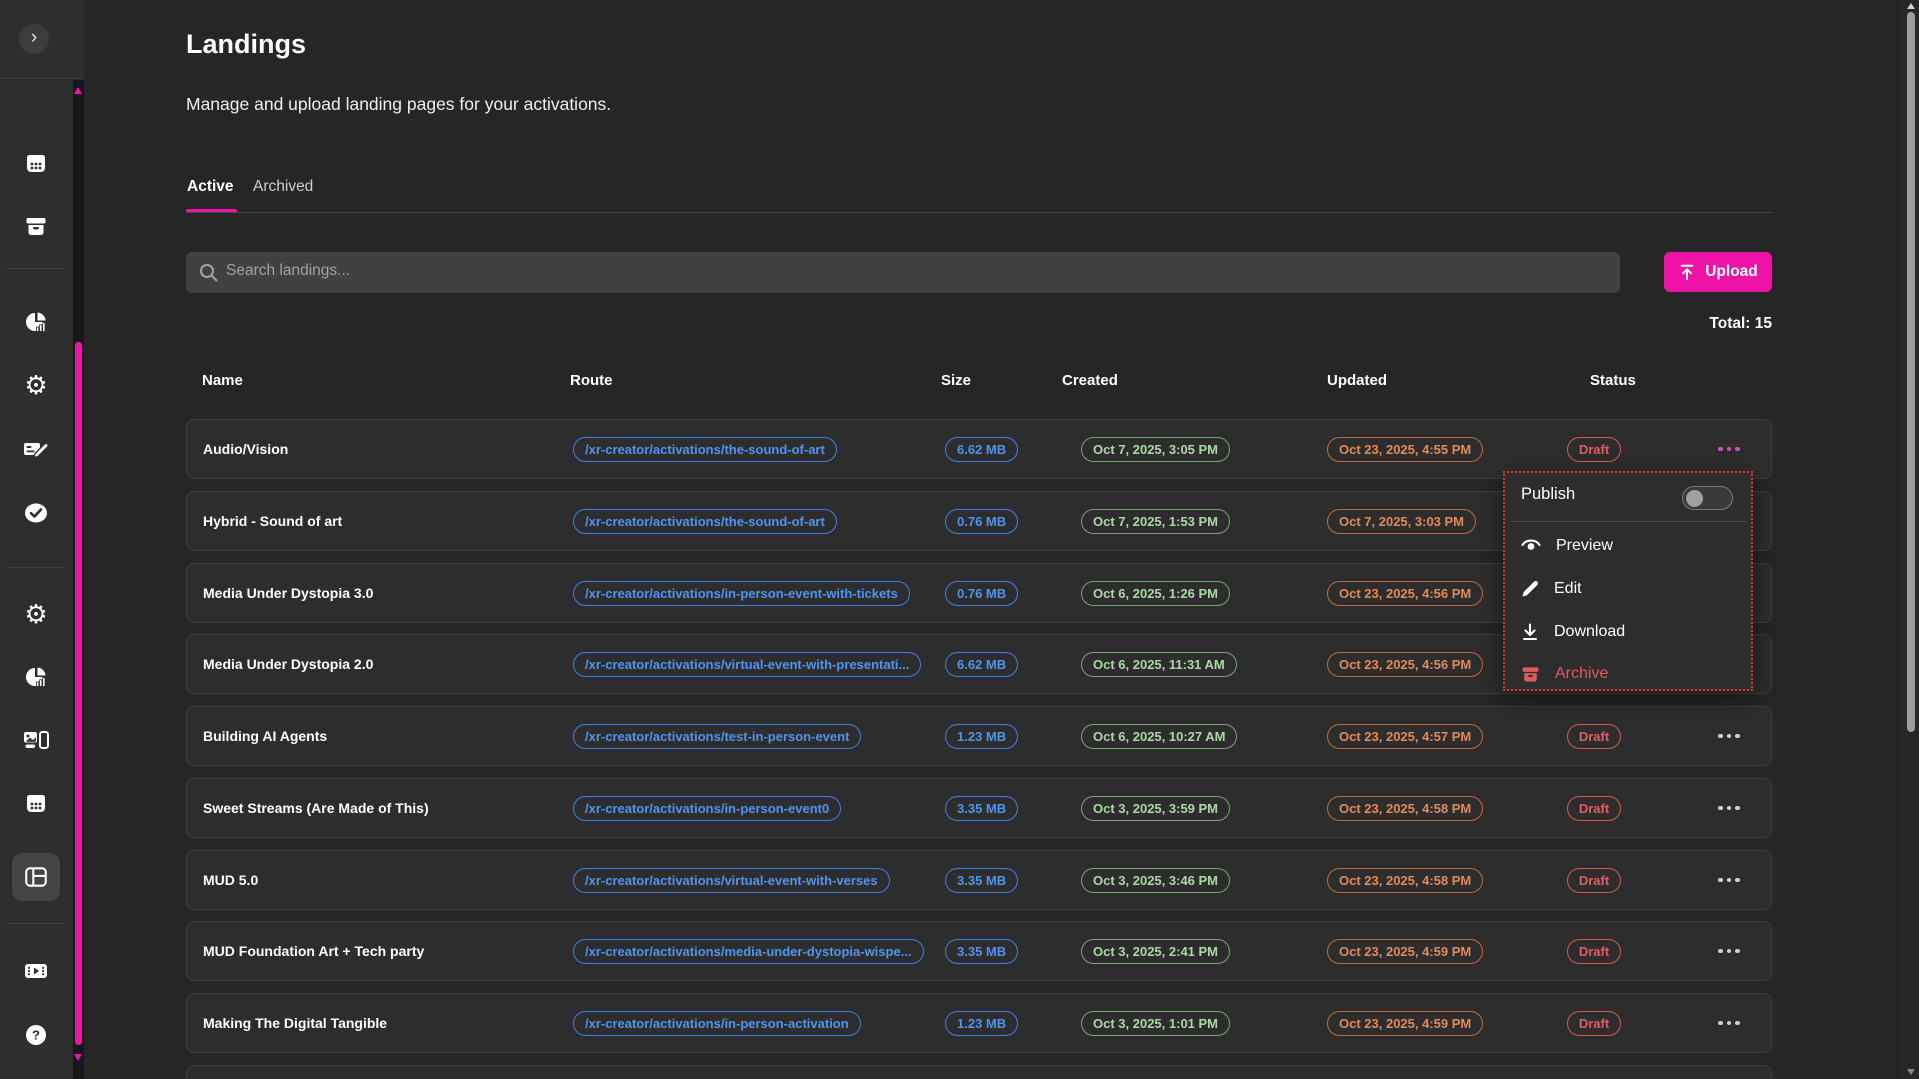  I want to click on sidebar-scrollbar, so click(78, 579).